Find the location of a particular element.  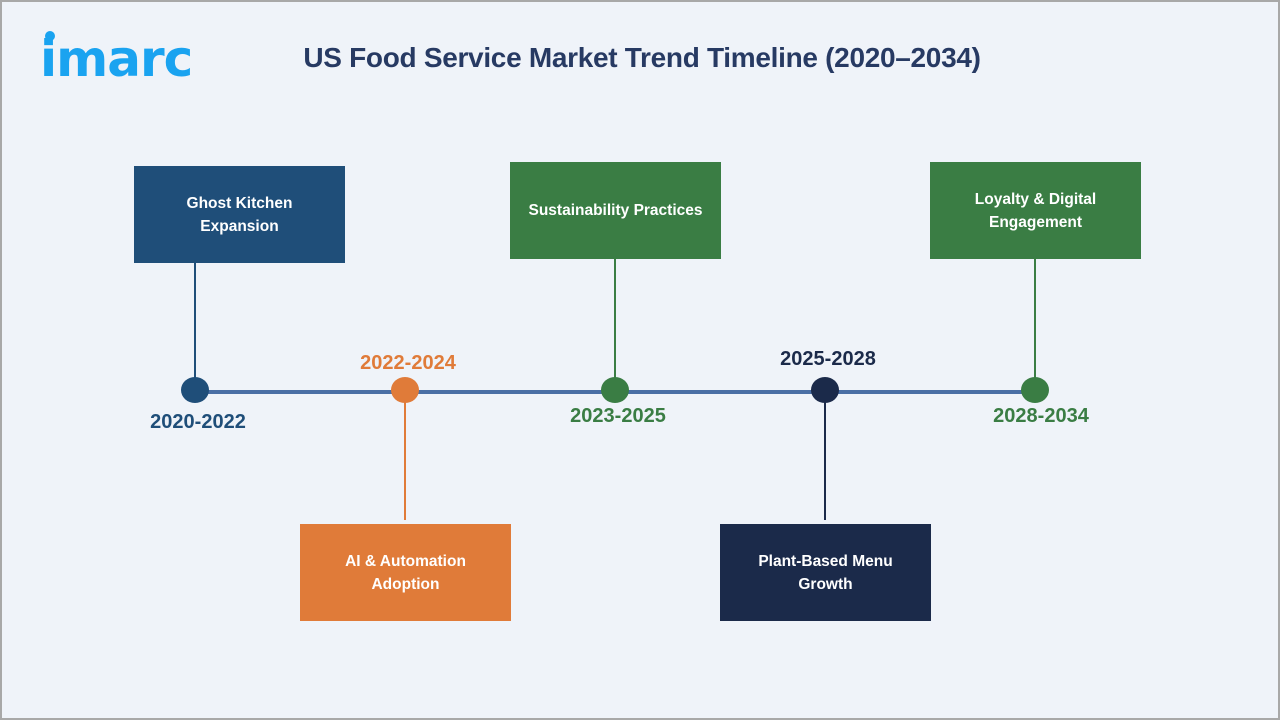

timeline-node-2023-2025 is located at coordinates (615, 390).